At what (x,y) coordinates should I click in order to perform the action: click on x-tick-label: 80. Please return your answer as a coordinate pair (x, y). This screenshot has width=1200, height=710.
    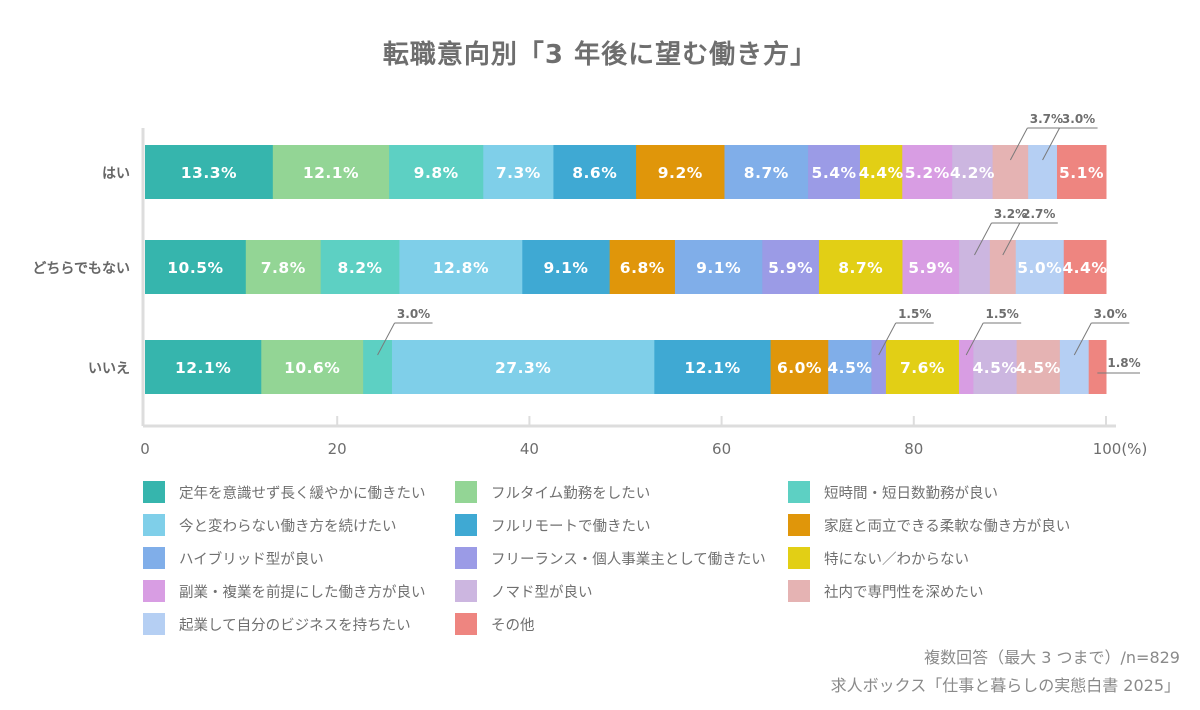
    Looking at the image, I should click on (913, 449).